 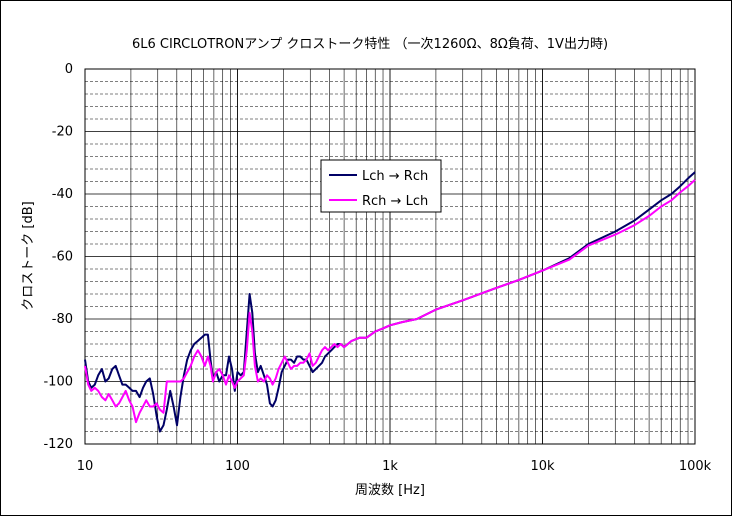 What do you see at coordinates (28, 255) in the screenshot?
I see `y-axis-label: クロストーク [dB]` at bounding box center [28, 255].